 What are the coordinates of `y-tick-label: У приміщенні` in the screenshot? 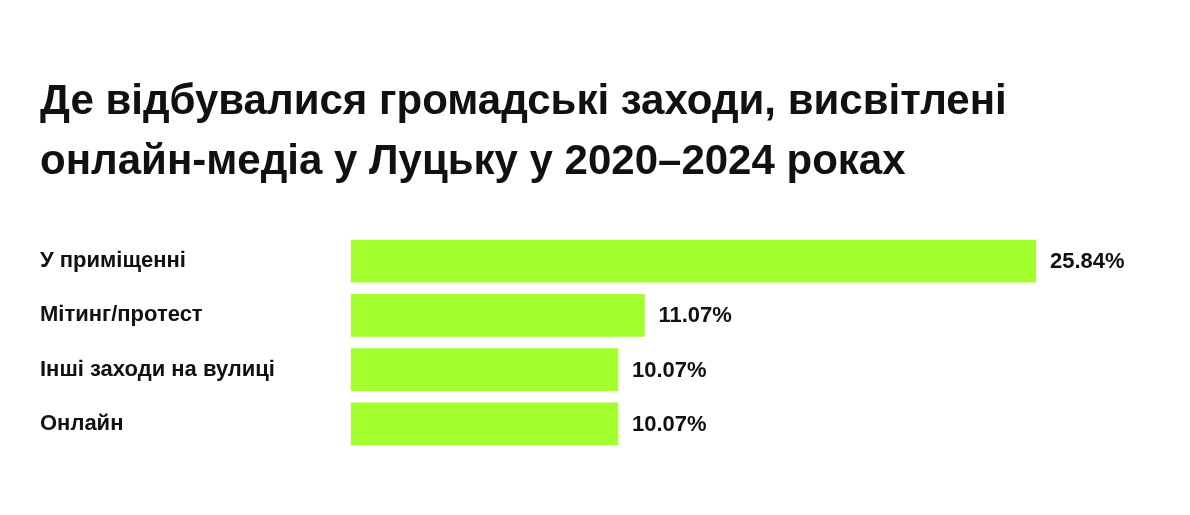 It's located at (113, 260).